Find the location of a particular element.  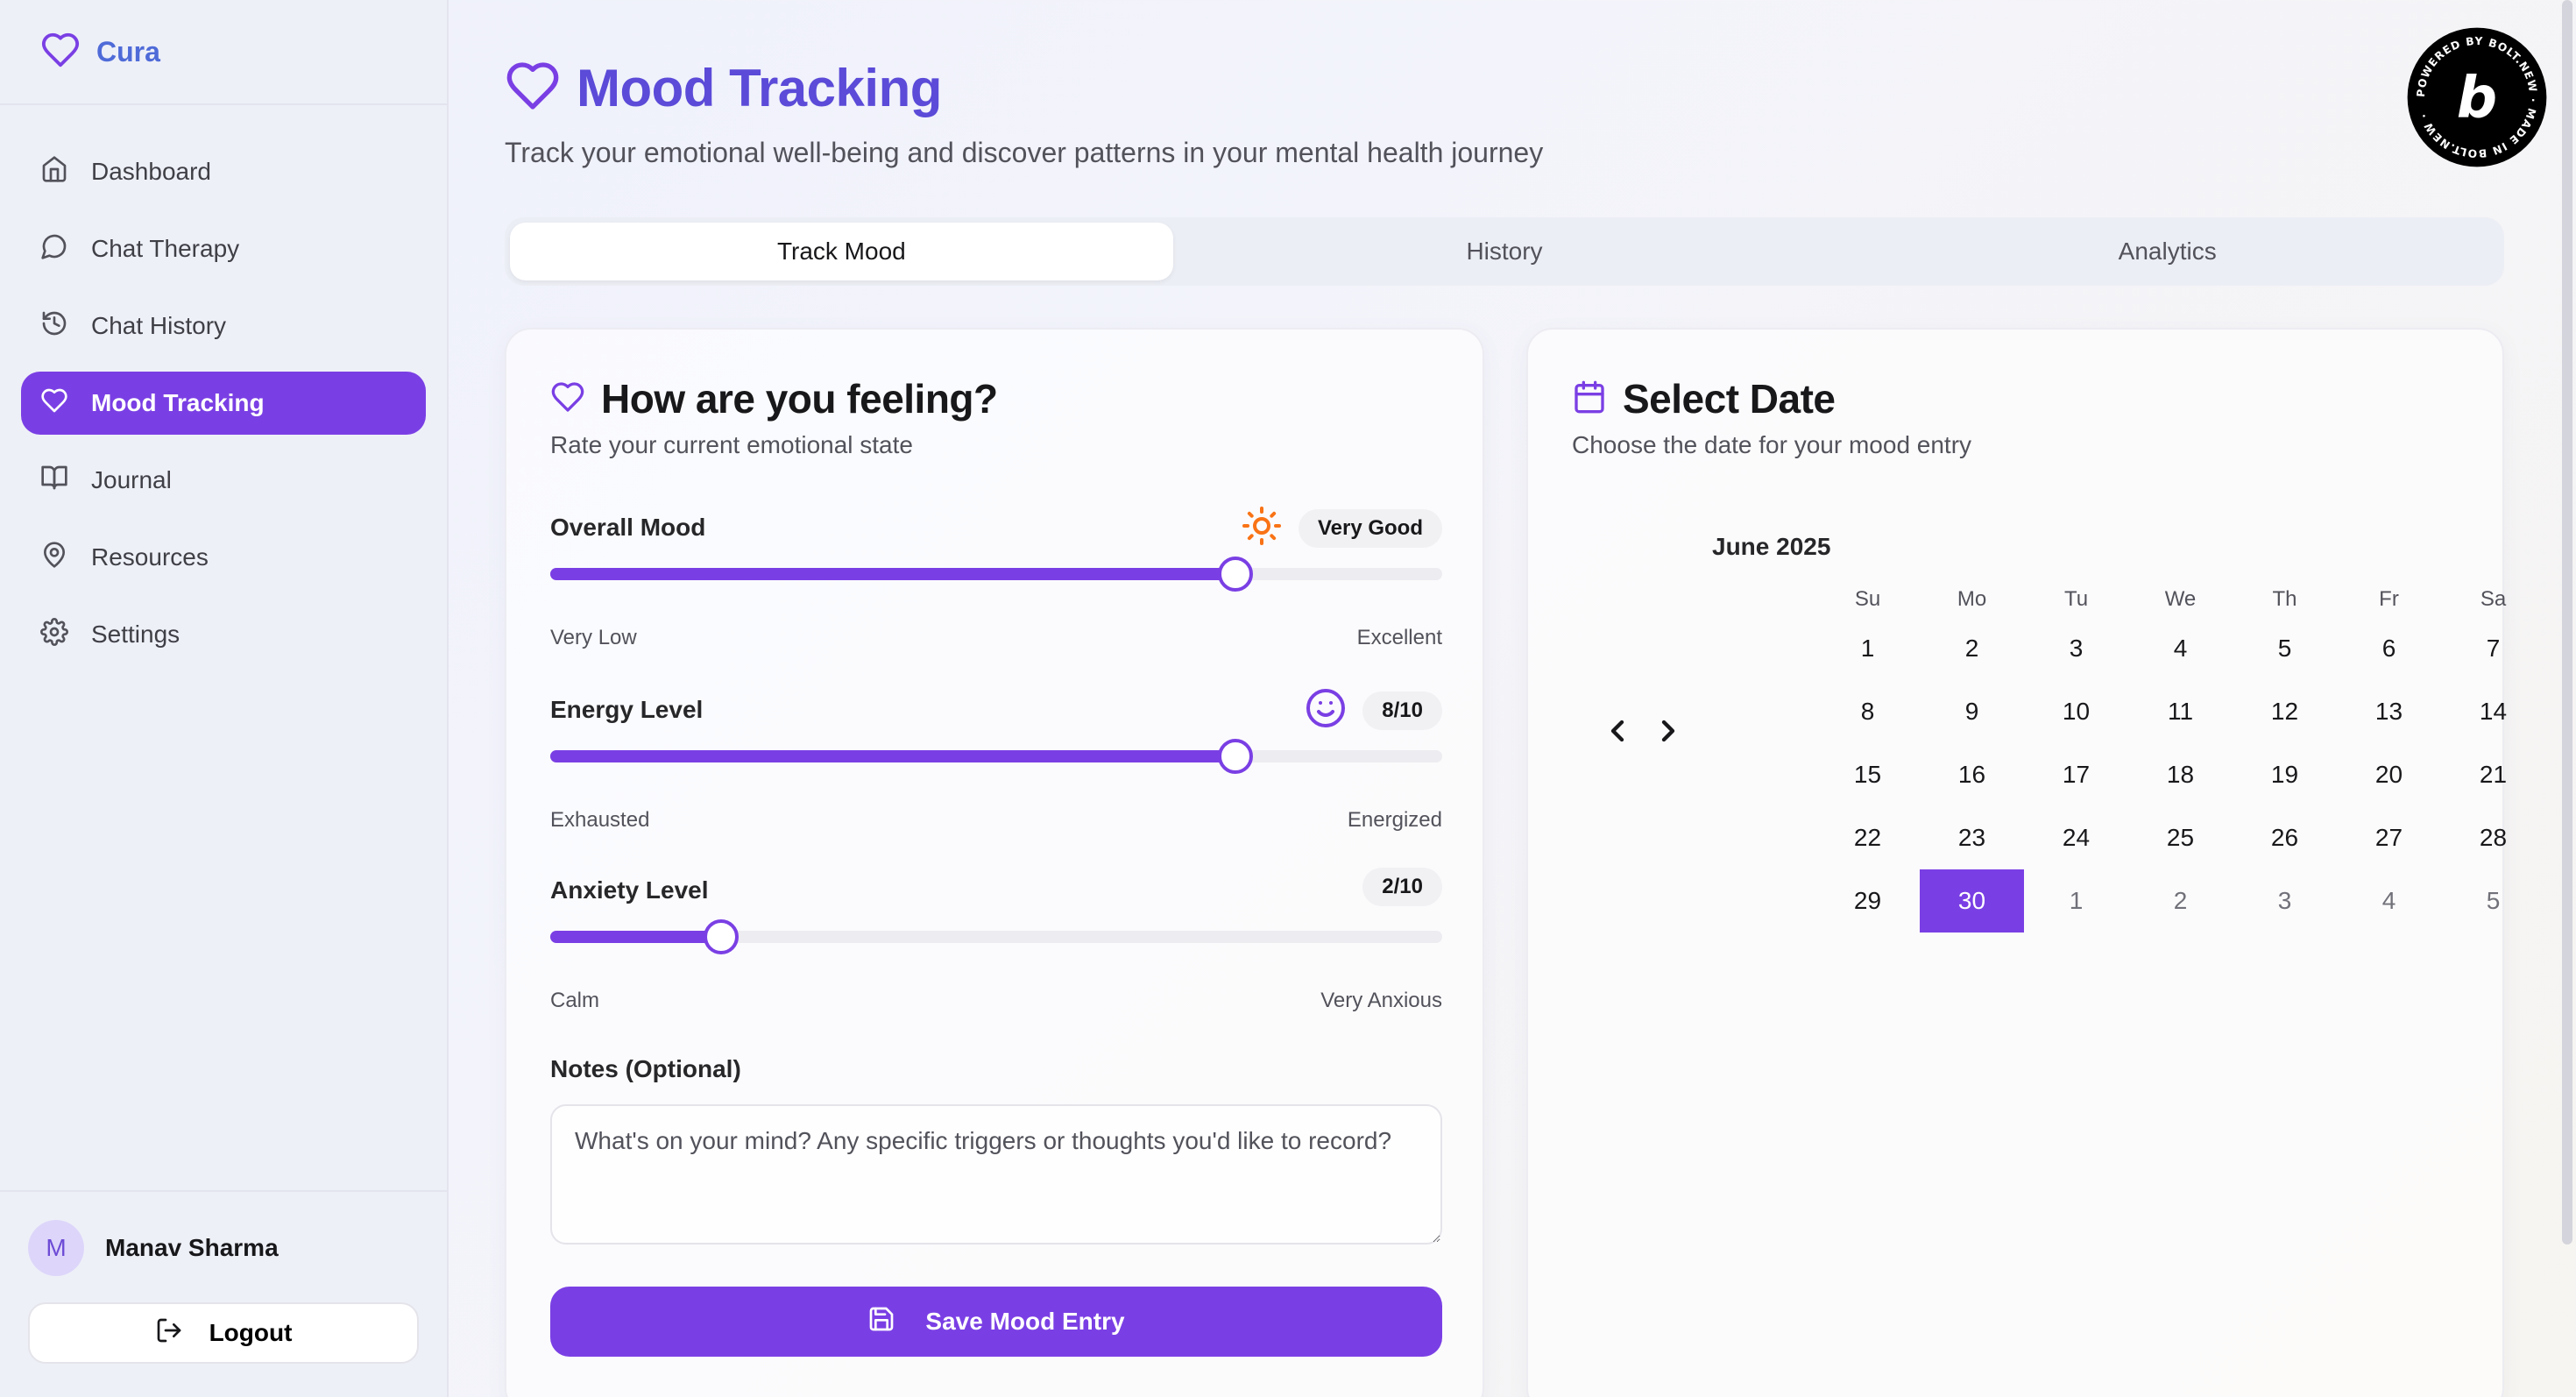

calendar-day: 22 is located at coordinates (1867, 838).